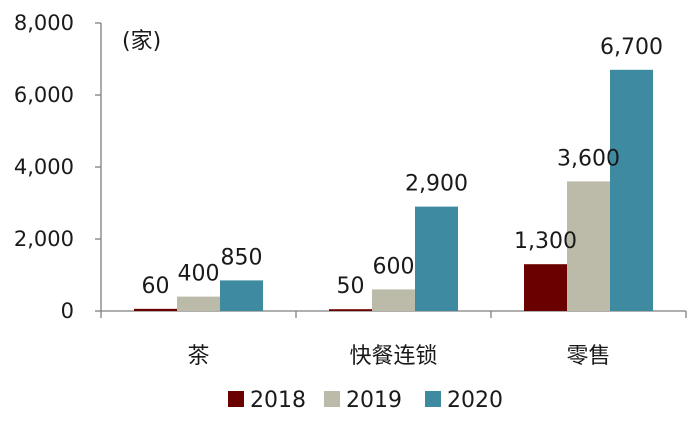  What do you see at coordinates (198, 356) in the screenshot?
I see `x-category-label: 茶` at bounding box center [198, 356].